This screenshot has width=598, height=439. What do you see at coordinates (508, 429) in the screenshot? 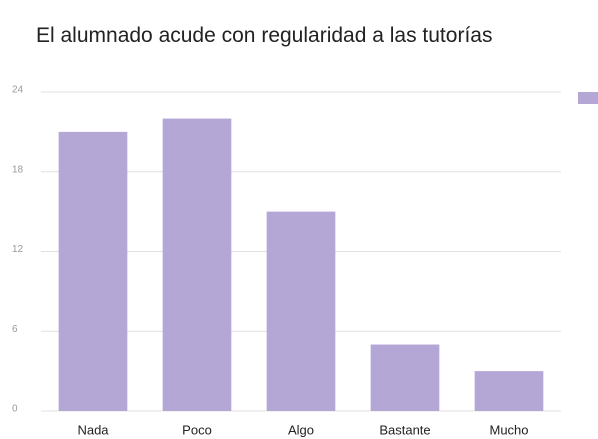
I see `x-tick-label: Mucho` at bounding box center [508, 429].